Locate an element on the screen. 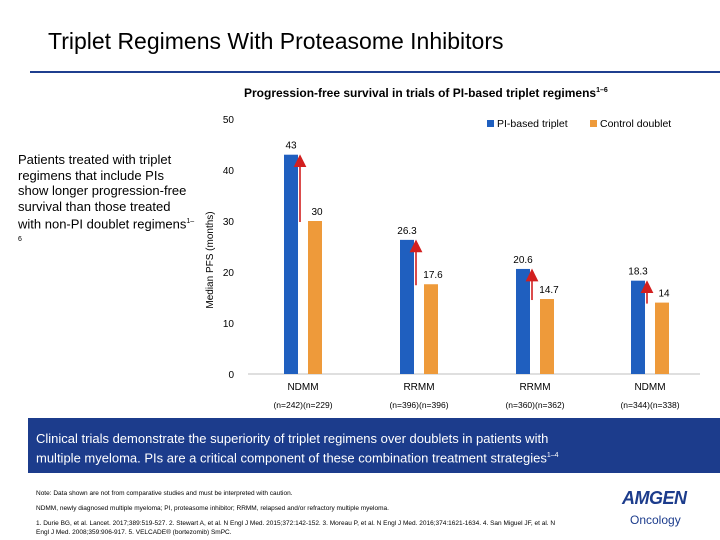  data-label-doublet-1: 17.6 is located at coordinates (433, 275).